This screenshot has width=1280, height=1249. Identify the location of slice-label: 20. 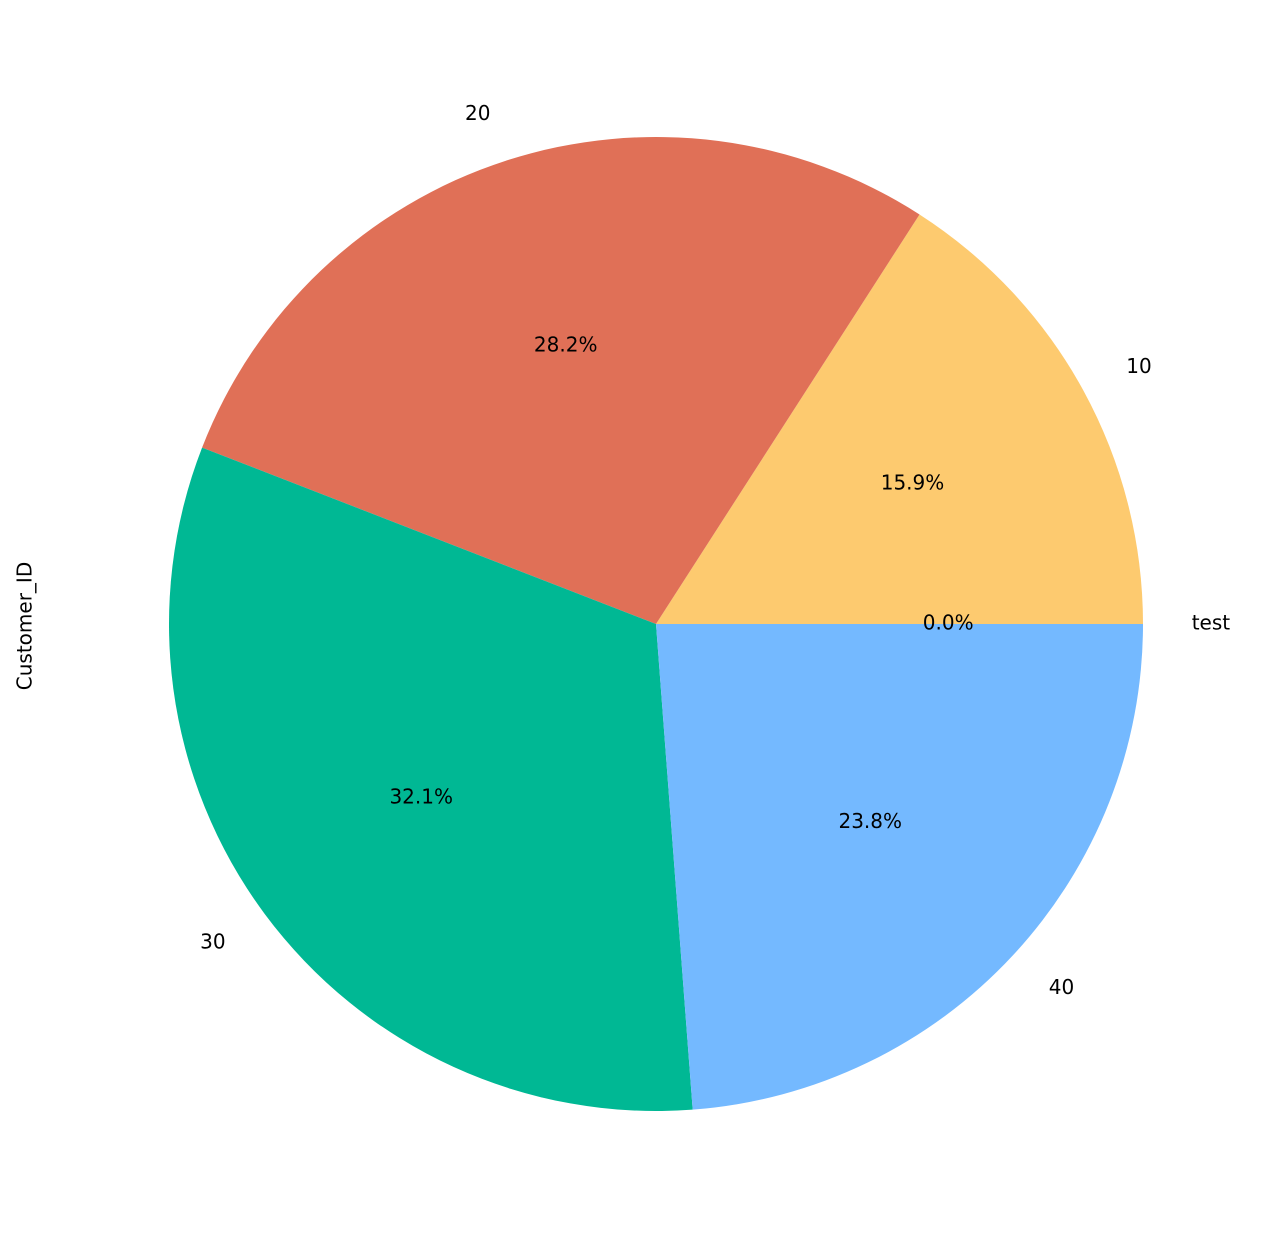
(477, 113).